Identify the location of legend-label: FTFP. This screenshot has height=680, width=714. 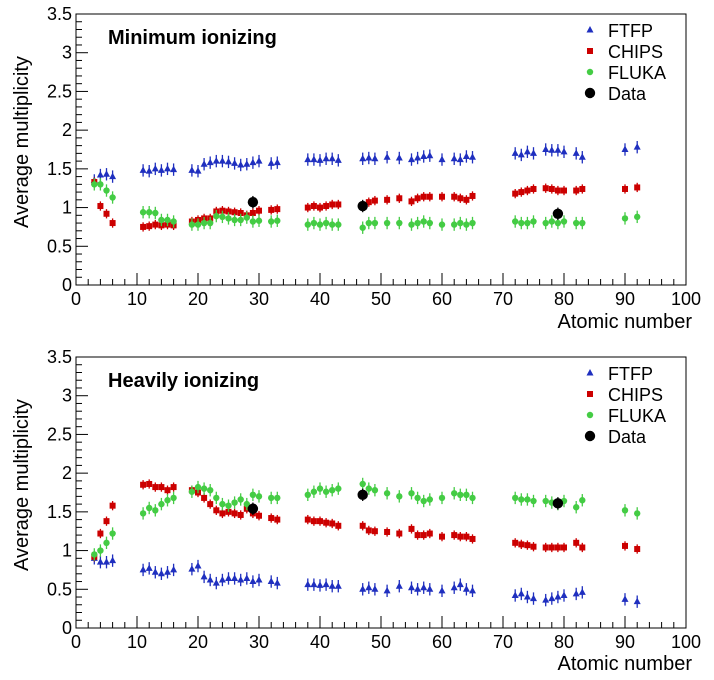
(630, 31).